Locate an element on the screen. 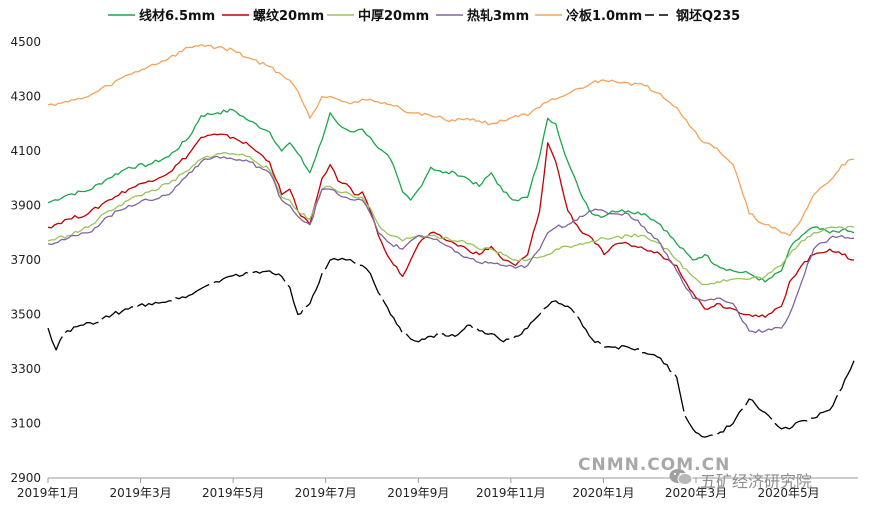 The height and width of the screenshot is (518, 873). legend-label: 中厚20mm is located at coordinates (393, 16).